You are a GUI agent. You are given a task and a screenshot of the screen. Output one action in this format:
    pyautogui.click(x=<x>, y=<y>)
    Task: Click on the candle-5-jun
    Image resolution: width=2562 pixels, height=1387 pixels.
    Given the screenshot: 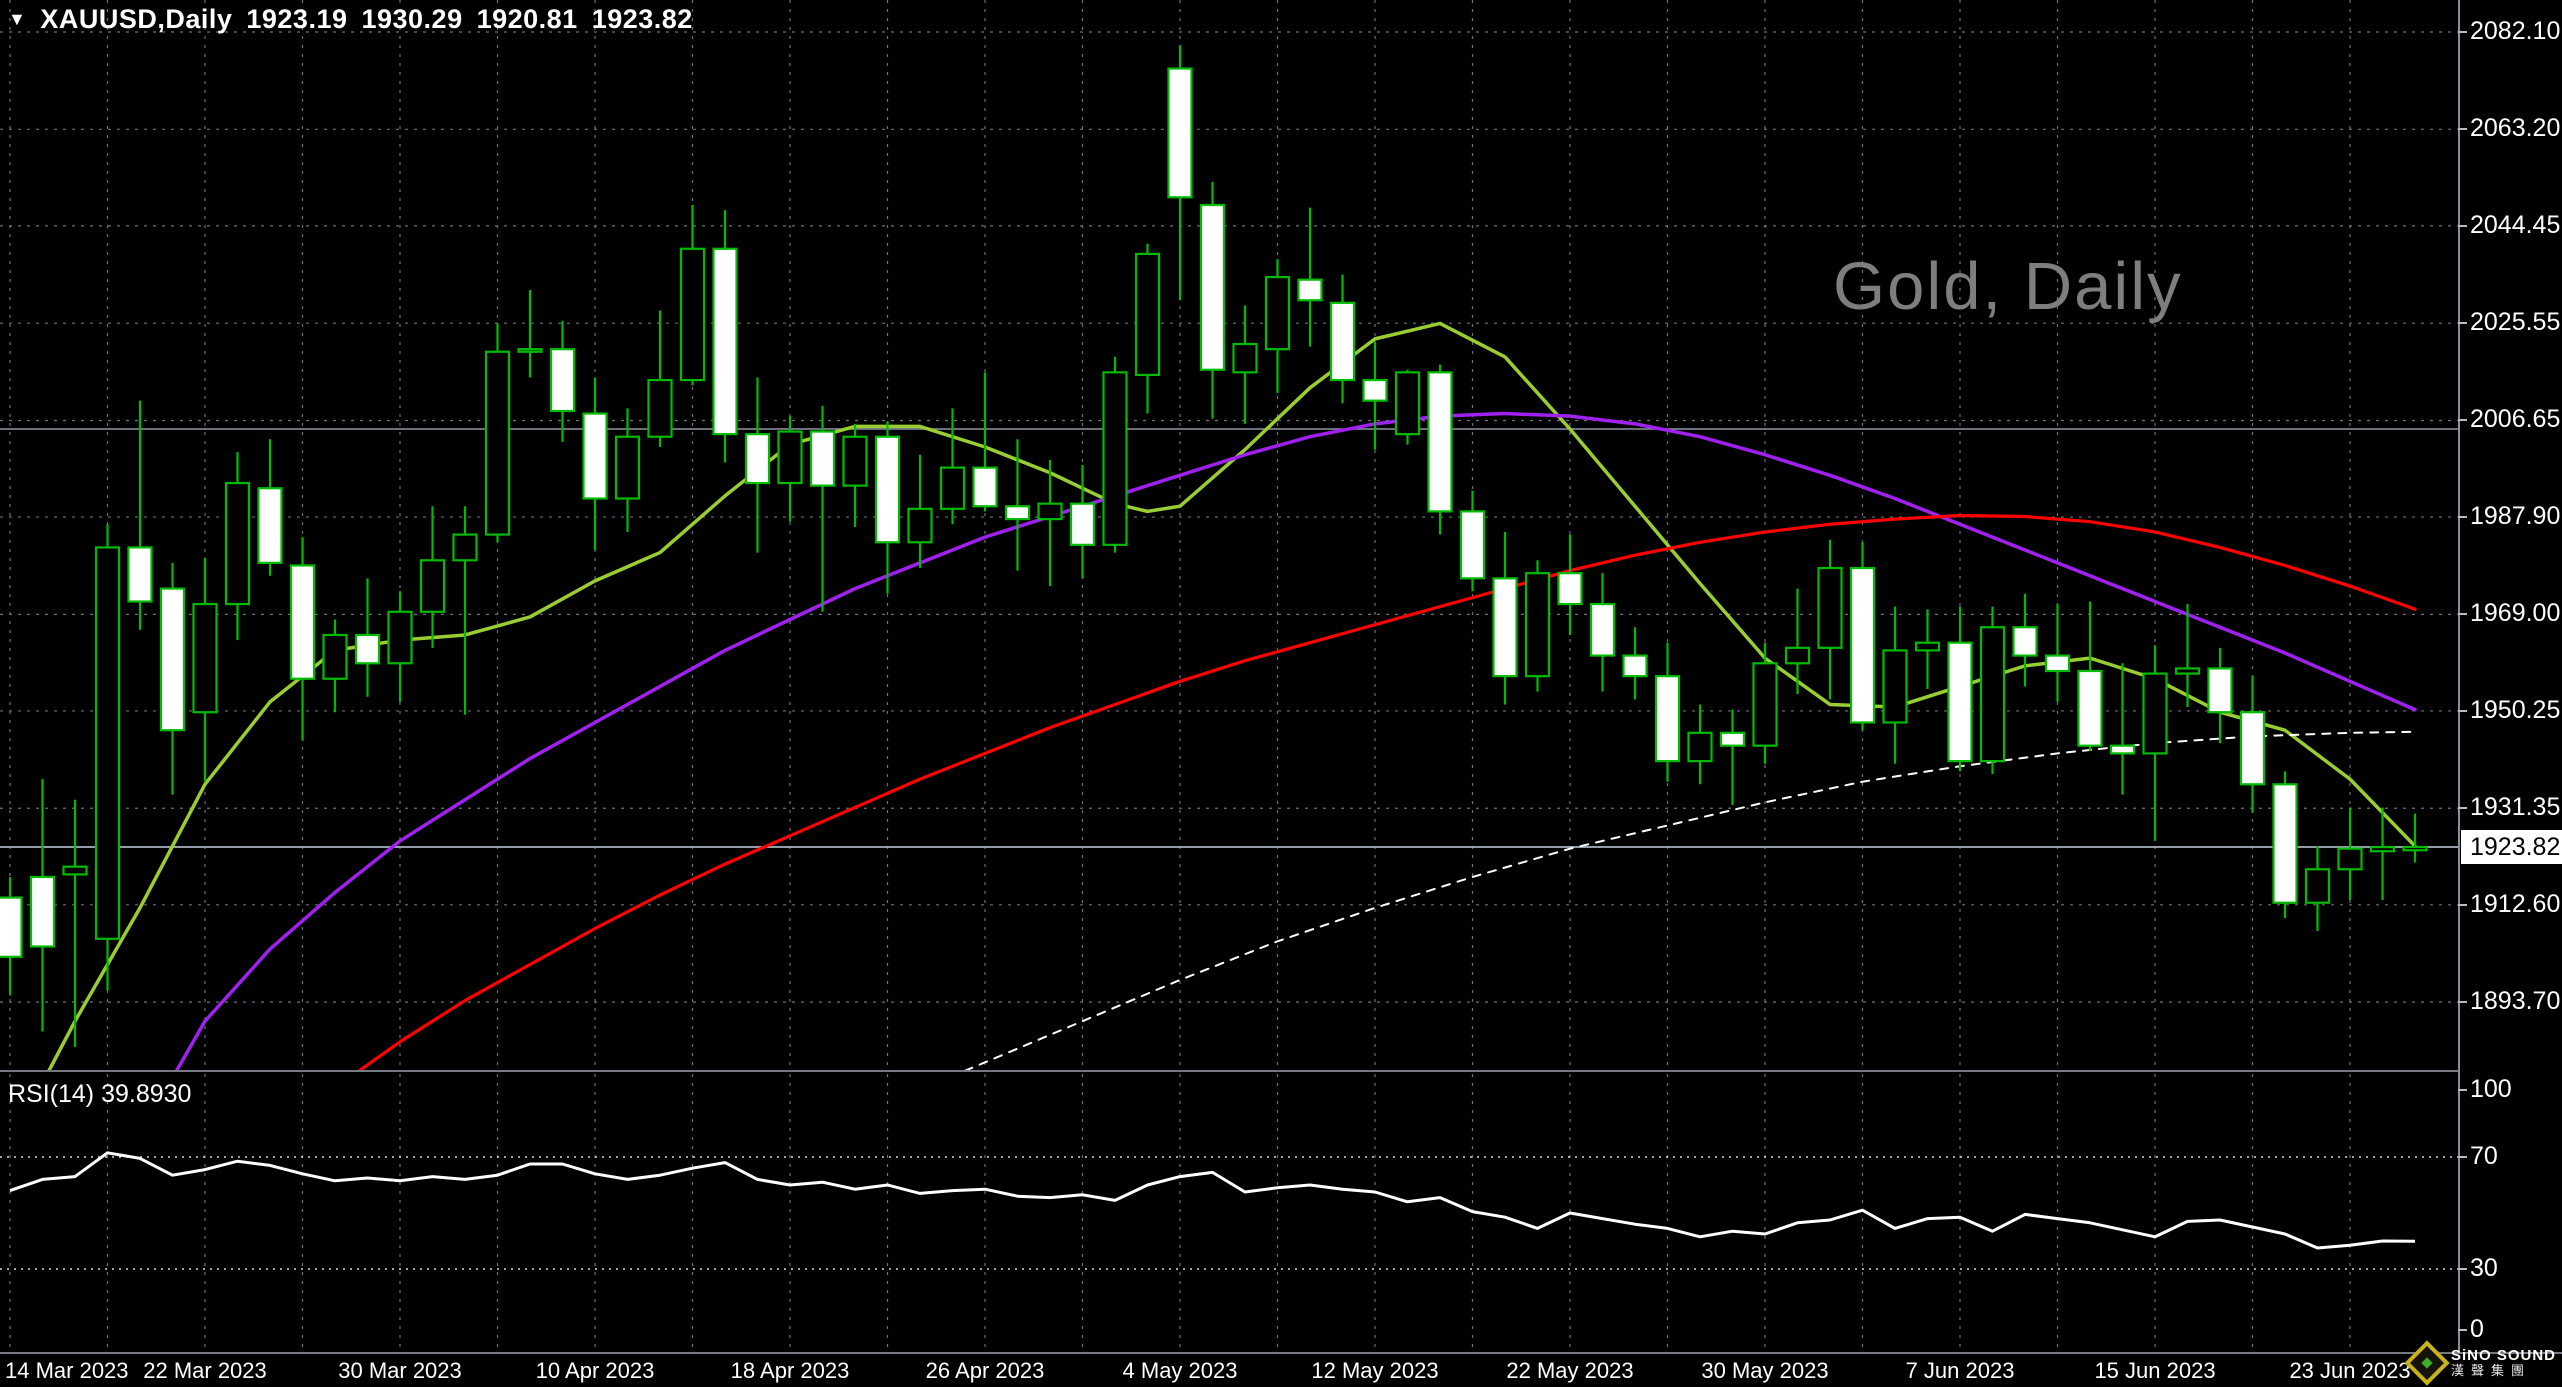 What is the action you would take?
    pyautogui.click(x=1895, y=685)
    